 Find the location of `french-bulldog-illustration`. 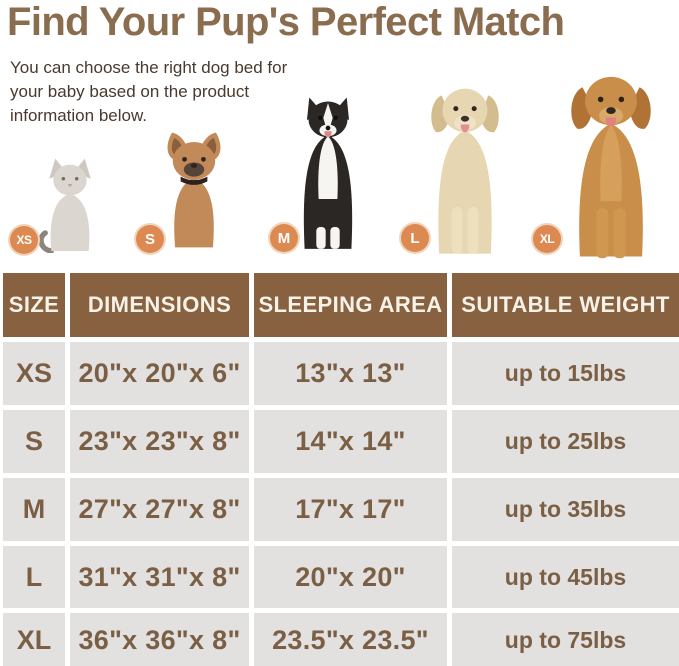

french-bulldog-illustration is located at coordinates (194, 190).